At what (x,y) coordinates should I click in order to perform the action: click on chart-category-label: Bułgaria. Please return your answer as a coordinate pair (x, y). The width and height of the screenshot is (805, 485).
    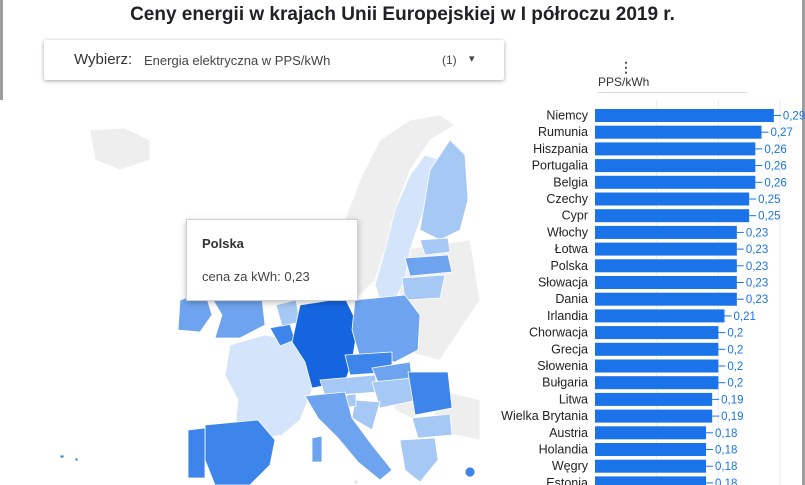
    Looking at the image, I should click on (565, 383).